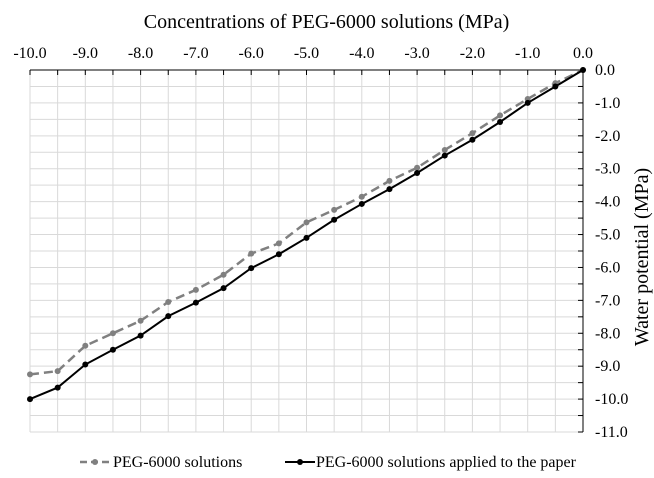 Image resolution: width=654 pixels, height=478 pixels. Describe the element at coordinates (642, 257) in the screenshot. I see `y-axis-title: Water potential (MPa)` at that location.